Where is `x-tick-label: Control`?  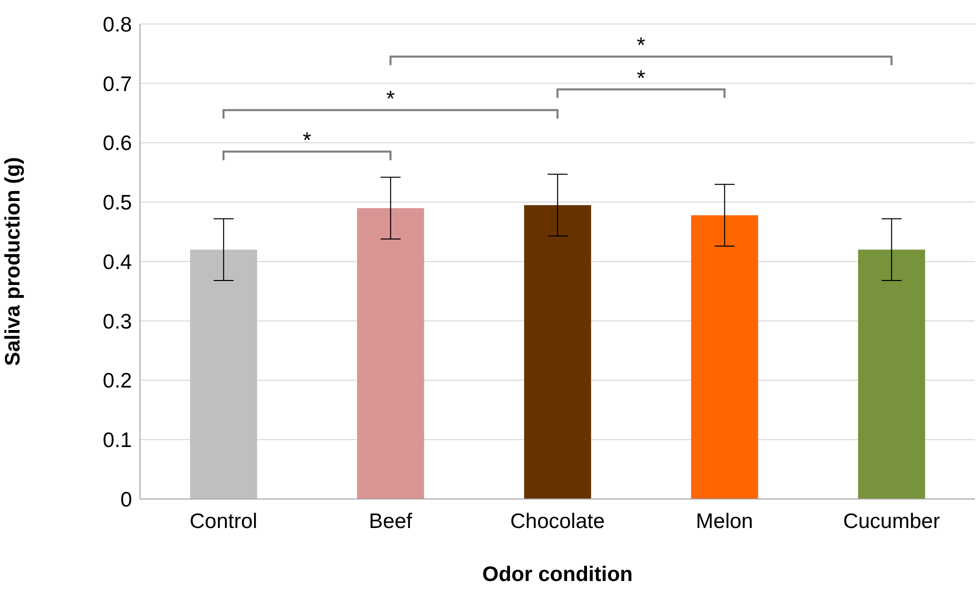
x-tick-label: Control is located at coordinates (224, 521).